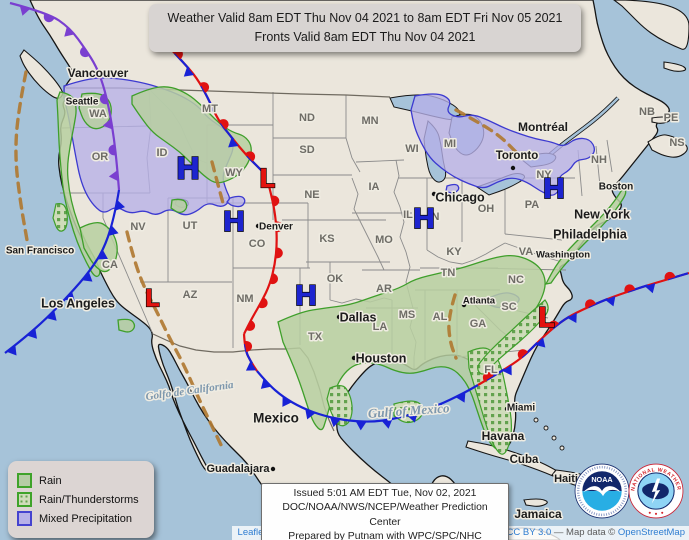  What do you see at coordinates (381, 358) in the screenshot?
I see `city-label: Houston` at bounding box center [381, 358].